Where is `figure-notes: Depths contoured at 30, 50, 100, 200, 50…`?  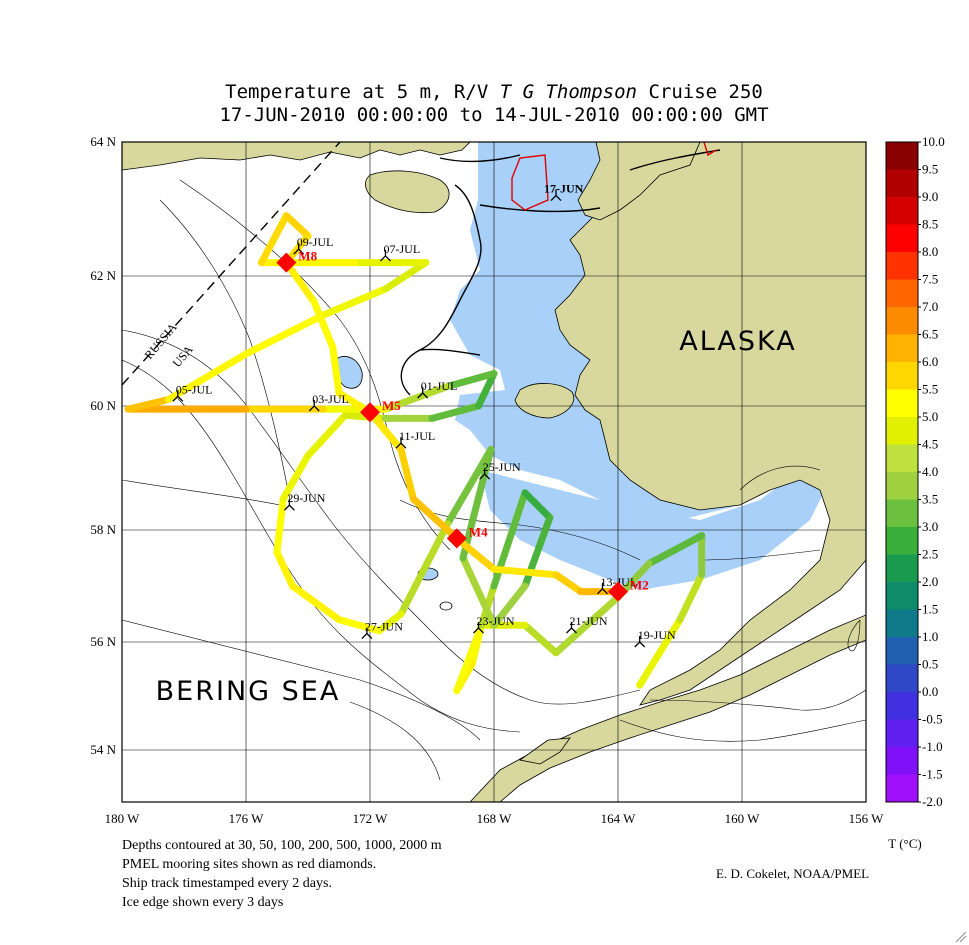 figure-notes: Depths contoured at 30, 50, 100, 200, 50… is located at coordinates (282, 874).